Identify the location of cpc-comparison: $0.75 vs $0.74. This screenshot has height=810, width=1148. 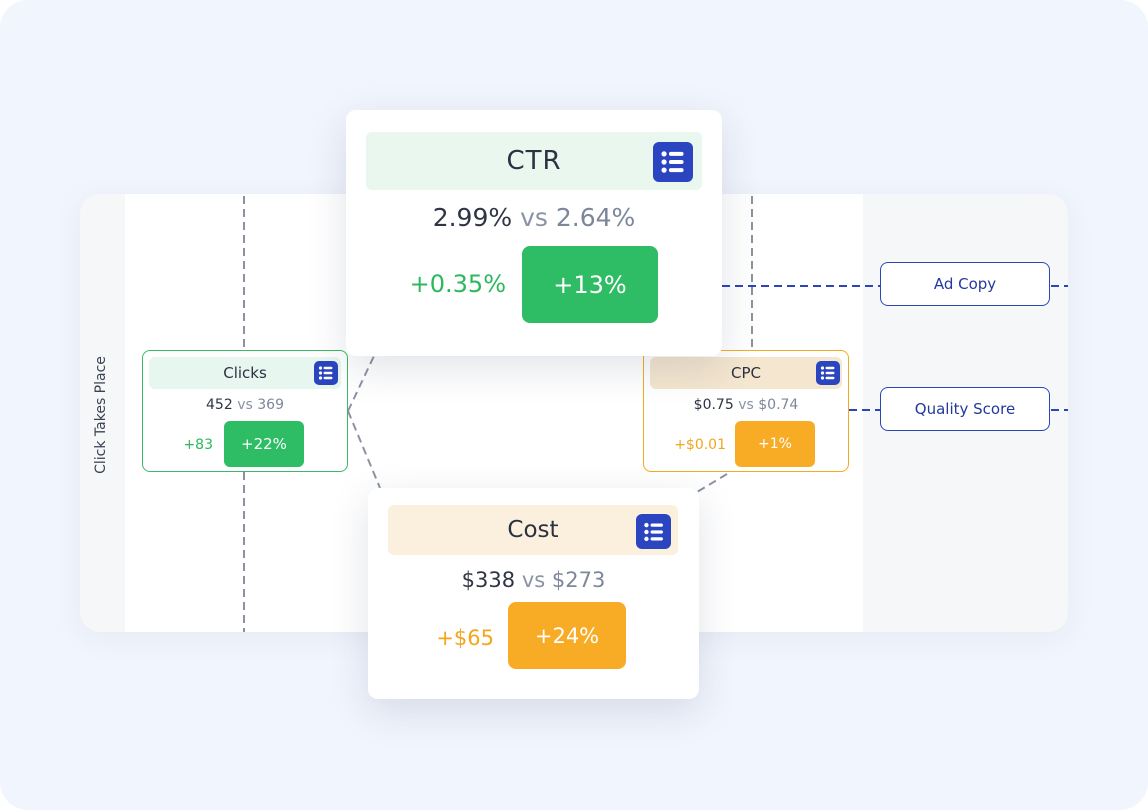
(746, 405).